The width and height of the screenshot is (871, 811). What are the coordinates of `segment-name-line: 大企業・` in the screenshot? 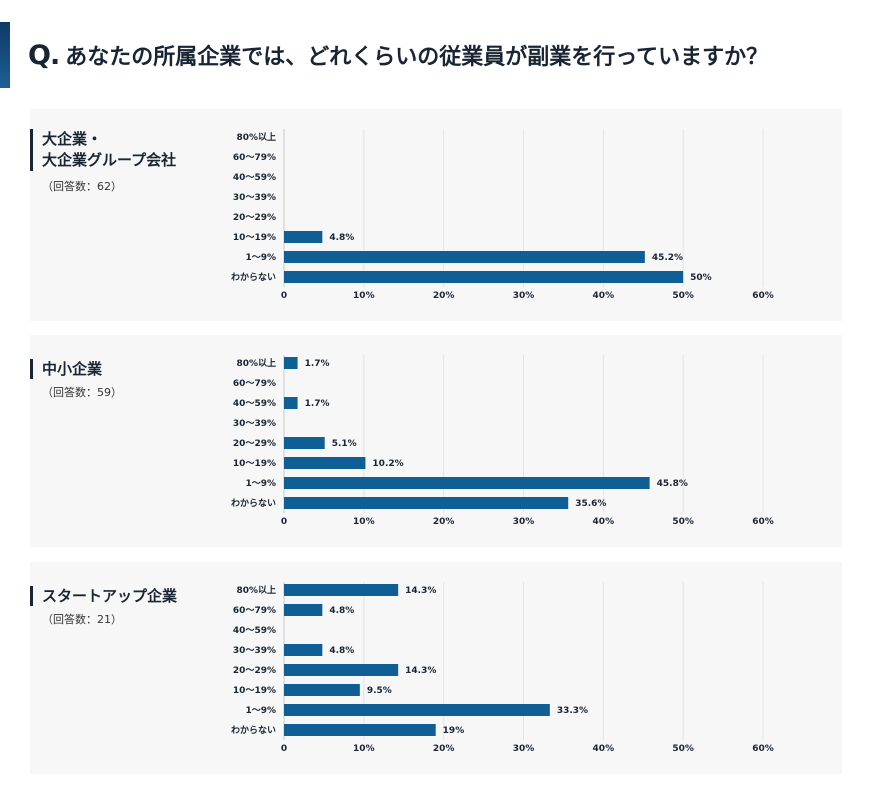 It's located at (72, 139).